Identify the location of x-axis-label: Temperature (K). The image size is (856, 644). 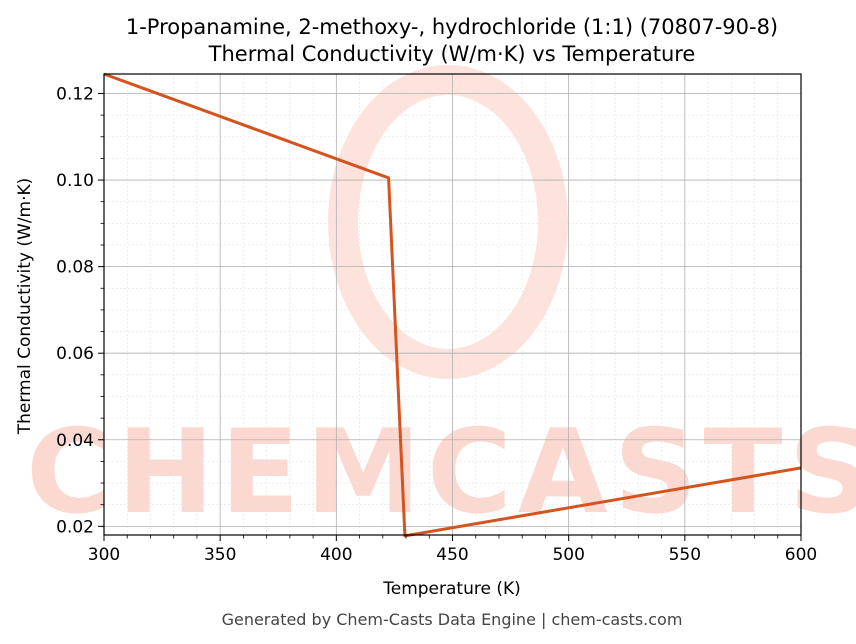
(451, 589).